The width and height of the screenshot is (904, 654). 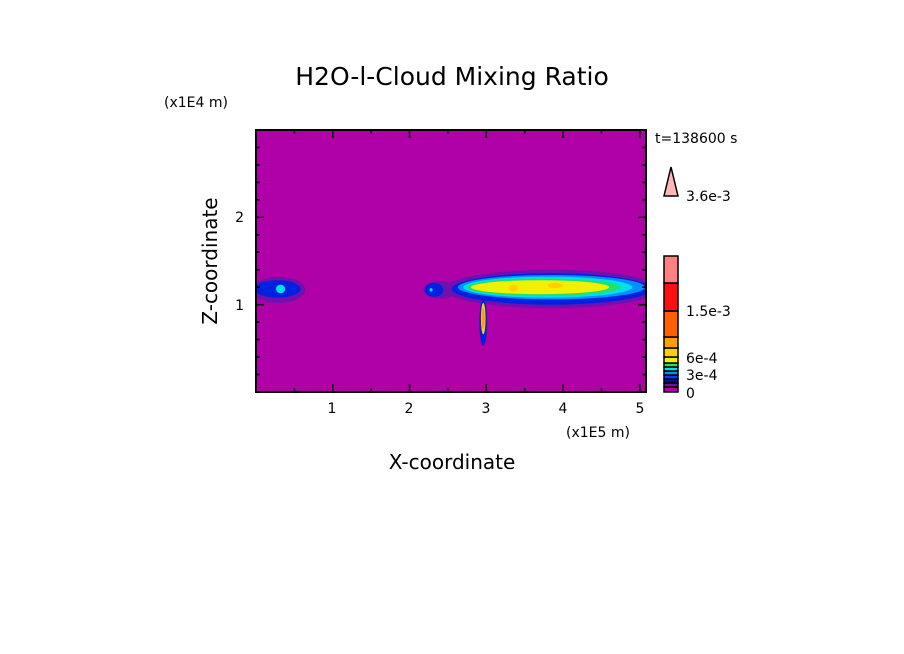 What do you see at coordinates (239, 306) in the screenshot?
I see `y-tick-label: 1` at bounding box center [239, 306].